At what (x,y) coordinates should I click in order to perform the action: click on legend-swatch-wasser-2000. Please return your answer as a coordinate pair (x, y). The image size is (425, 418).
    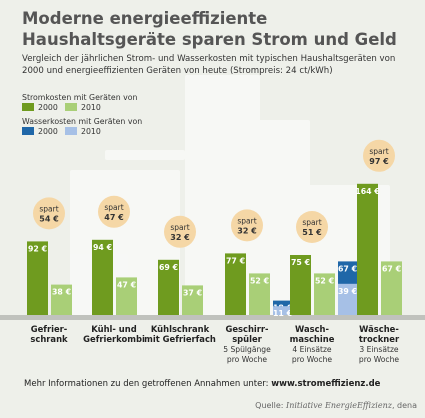
    Looking at the image, I should click on (28, 131).